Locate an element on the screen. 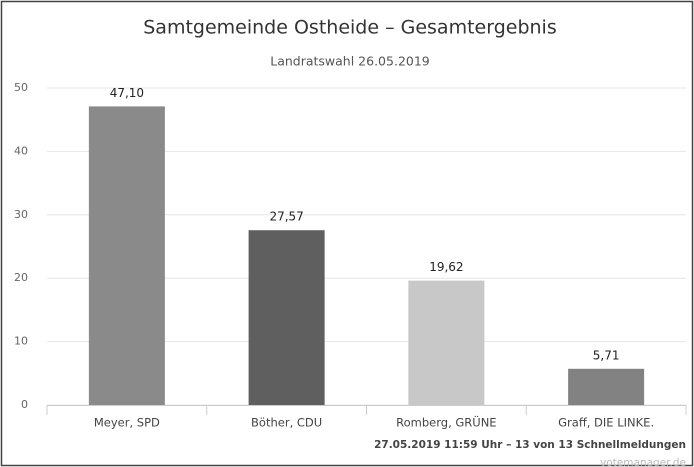 The height and width of the screenshot is (467, 694). y-tick-label: 0 is located at coordinates (24, 404).